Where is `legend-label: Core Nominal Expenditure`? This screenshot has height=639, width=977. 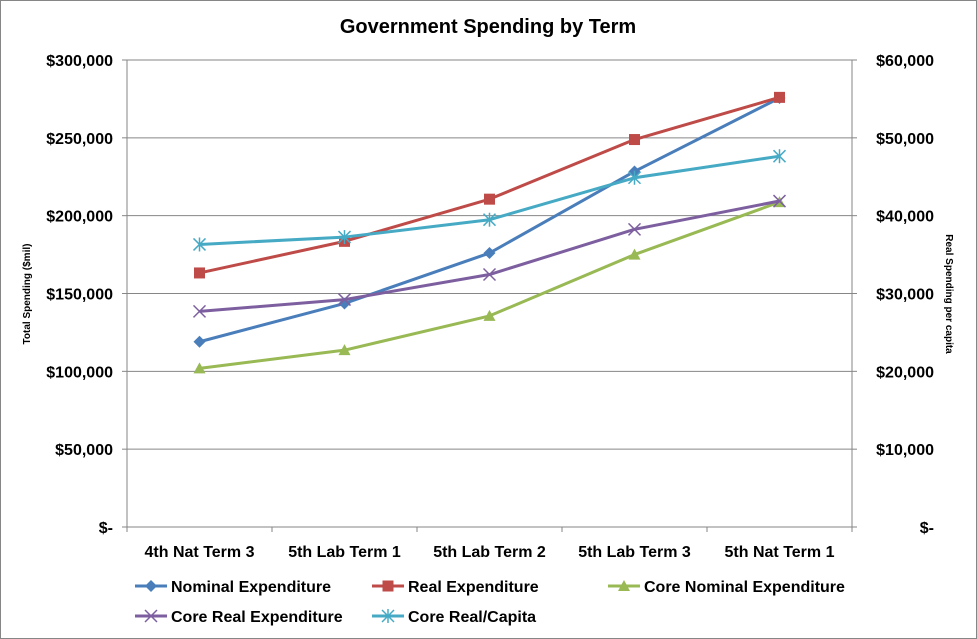 legend-label: Core Nominal Expenditure is located at coordinates (744, 587).